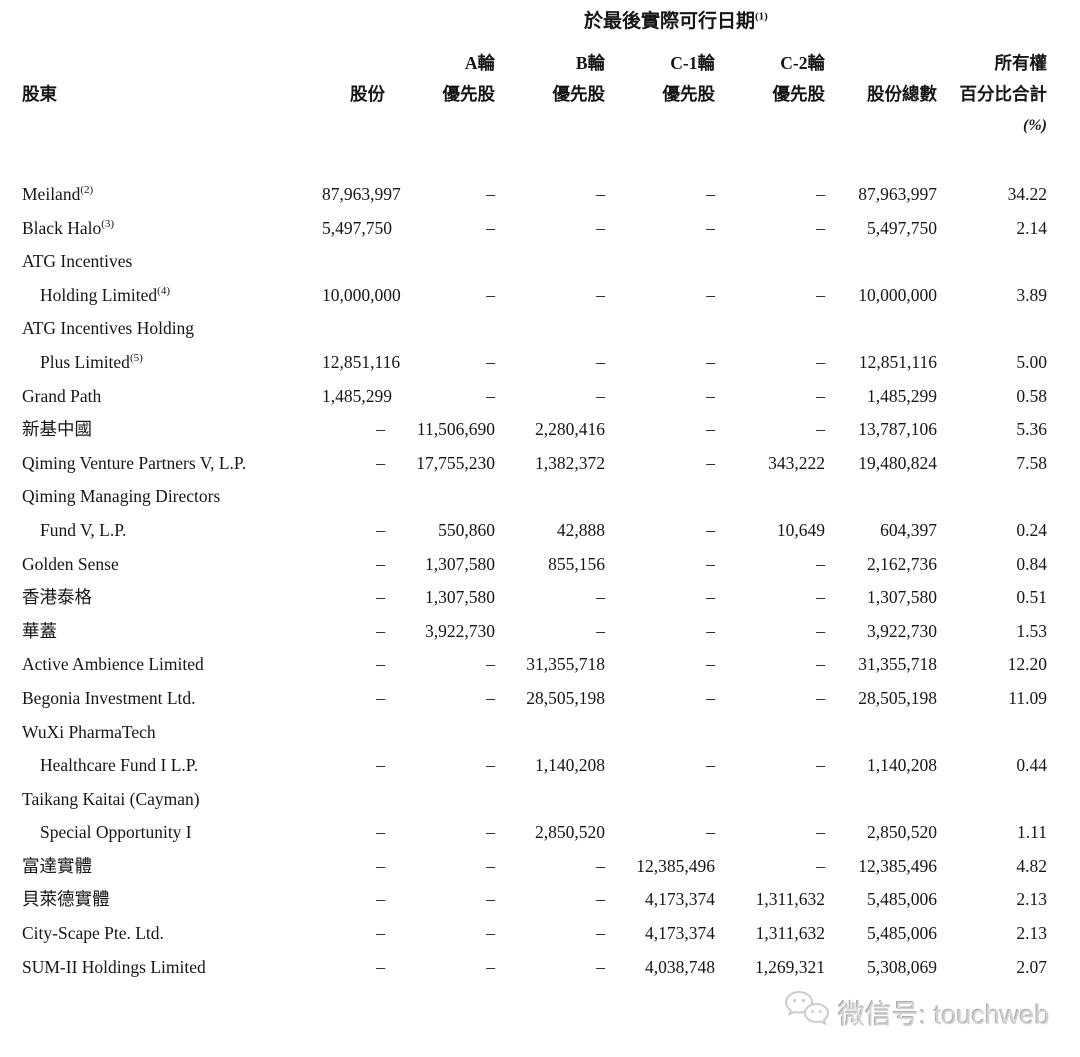 This screenshot has height=1057, width=1080. I want to click on table-cell: 12,385,496, so click(897, 865).